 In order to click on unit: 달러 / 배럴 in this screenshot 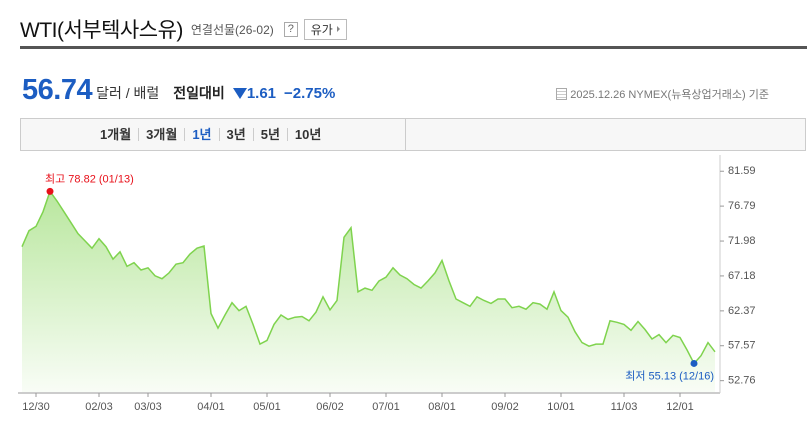, I will do `click(128, 93)`.